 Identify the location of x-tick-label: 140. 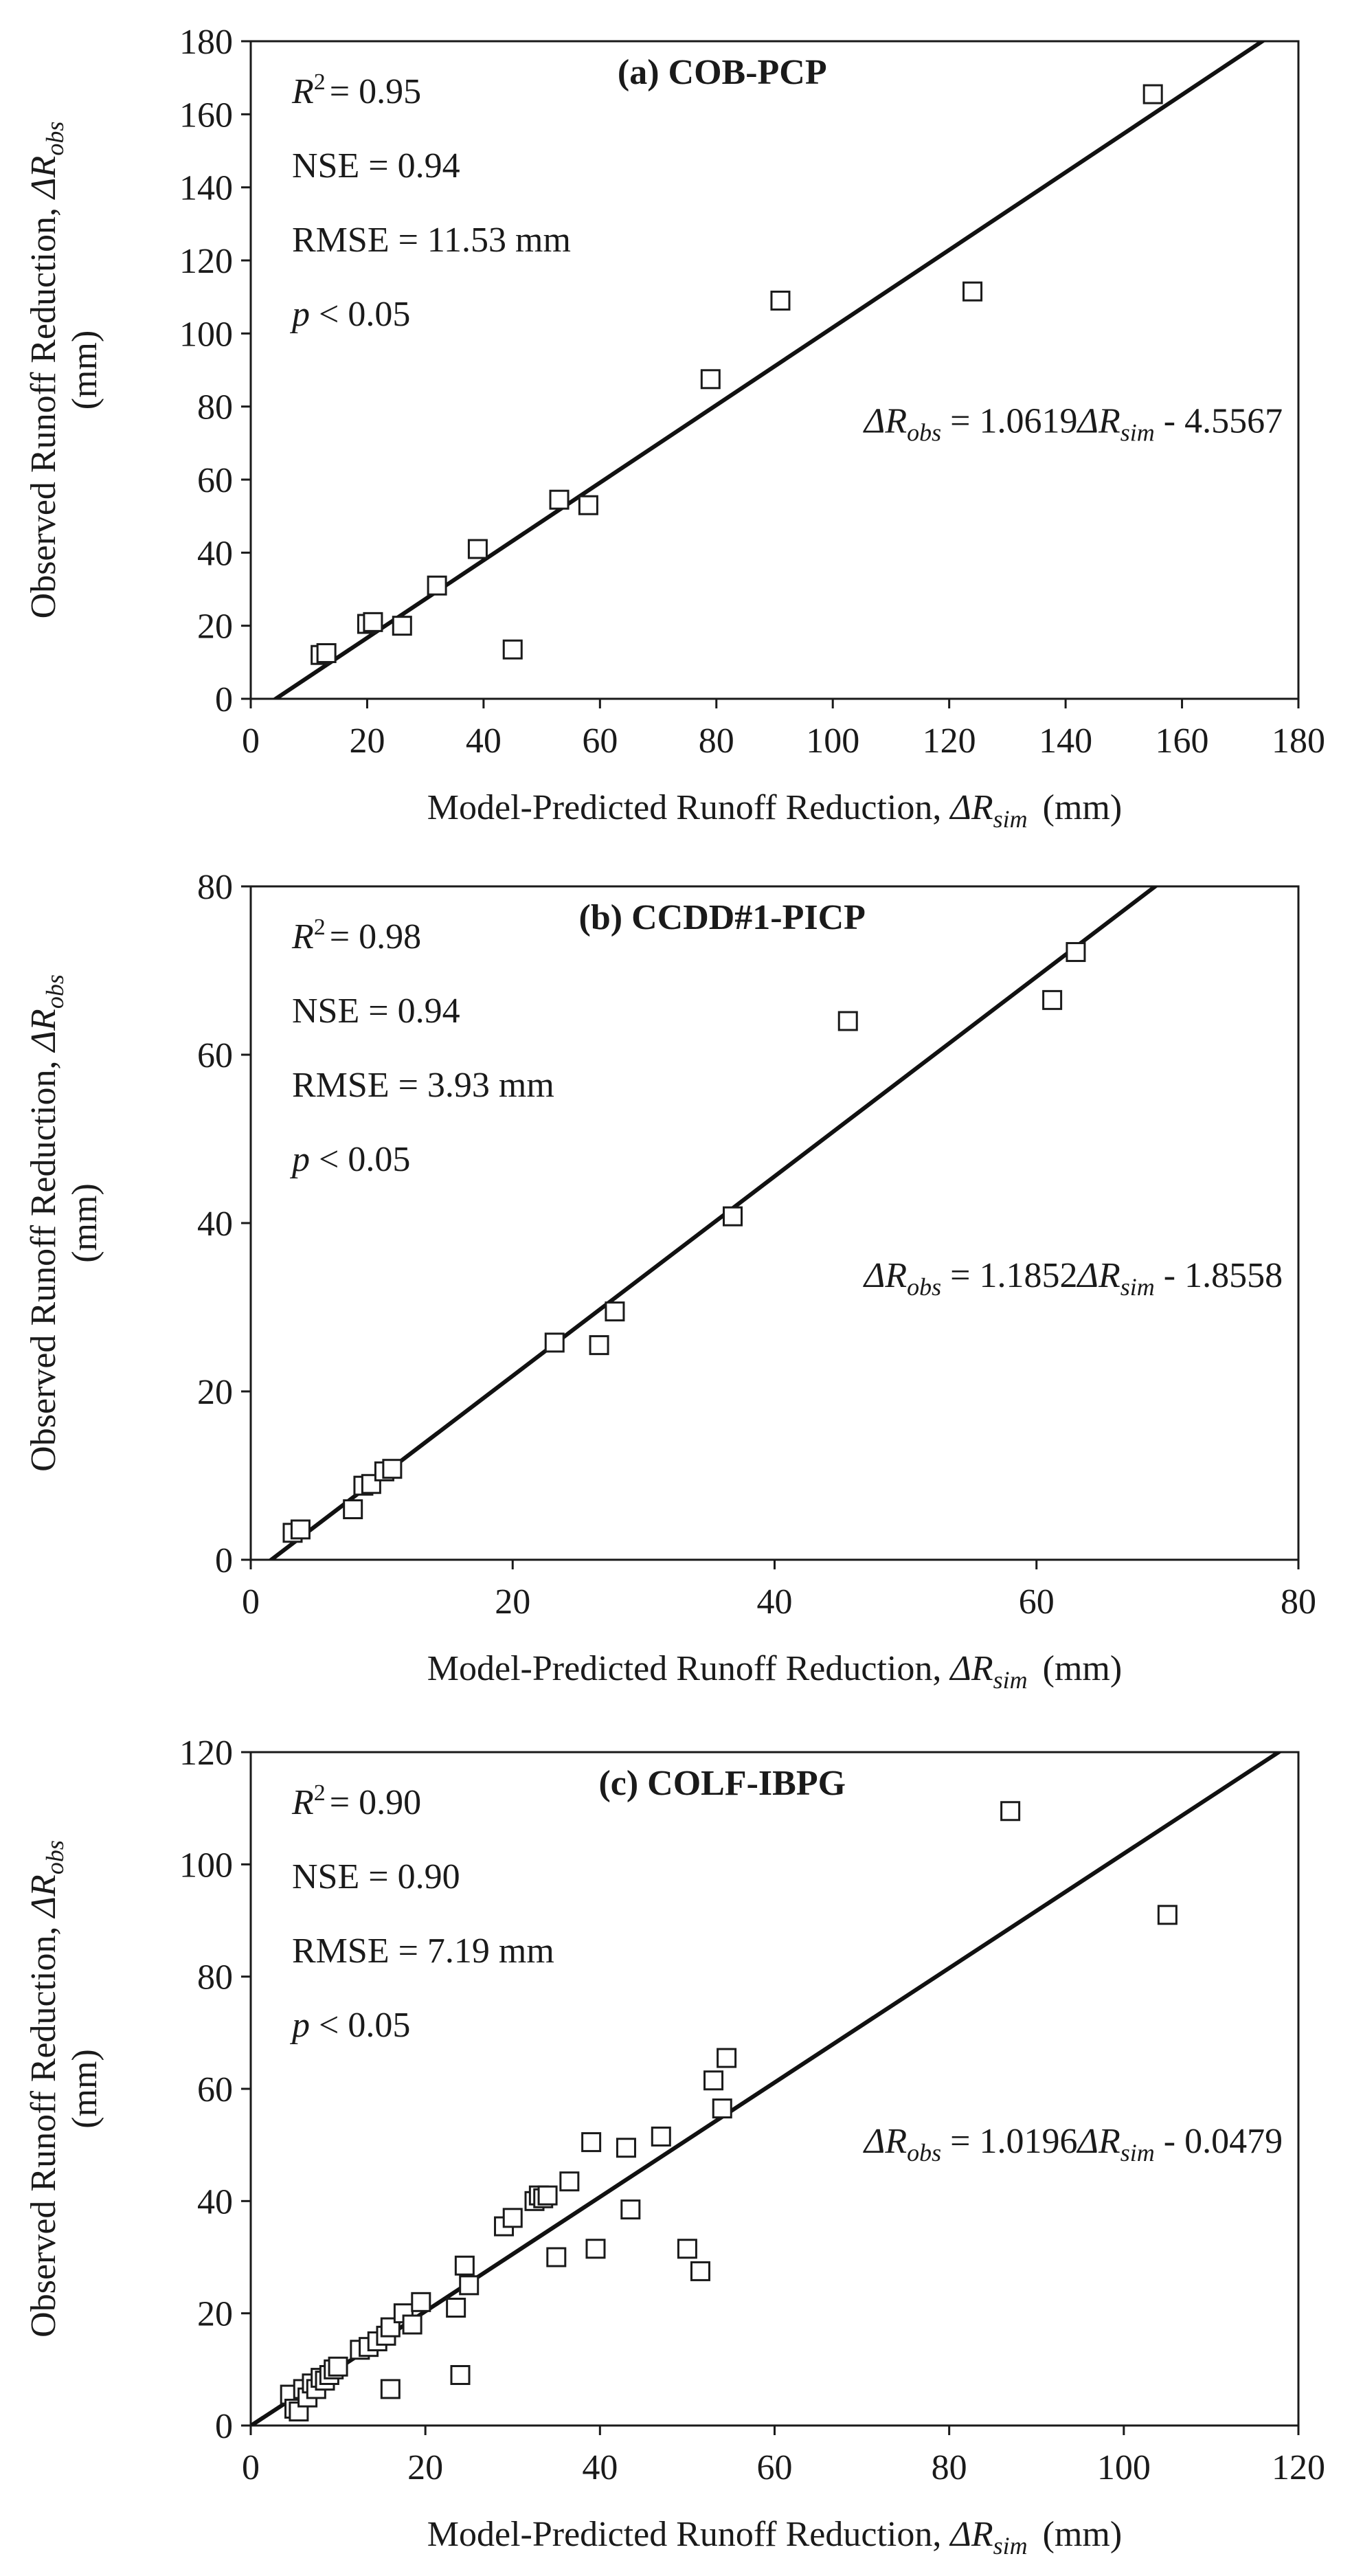
(1065, 741).